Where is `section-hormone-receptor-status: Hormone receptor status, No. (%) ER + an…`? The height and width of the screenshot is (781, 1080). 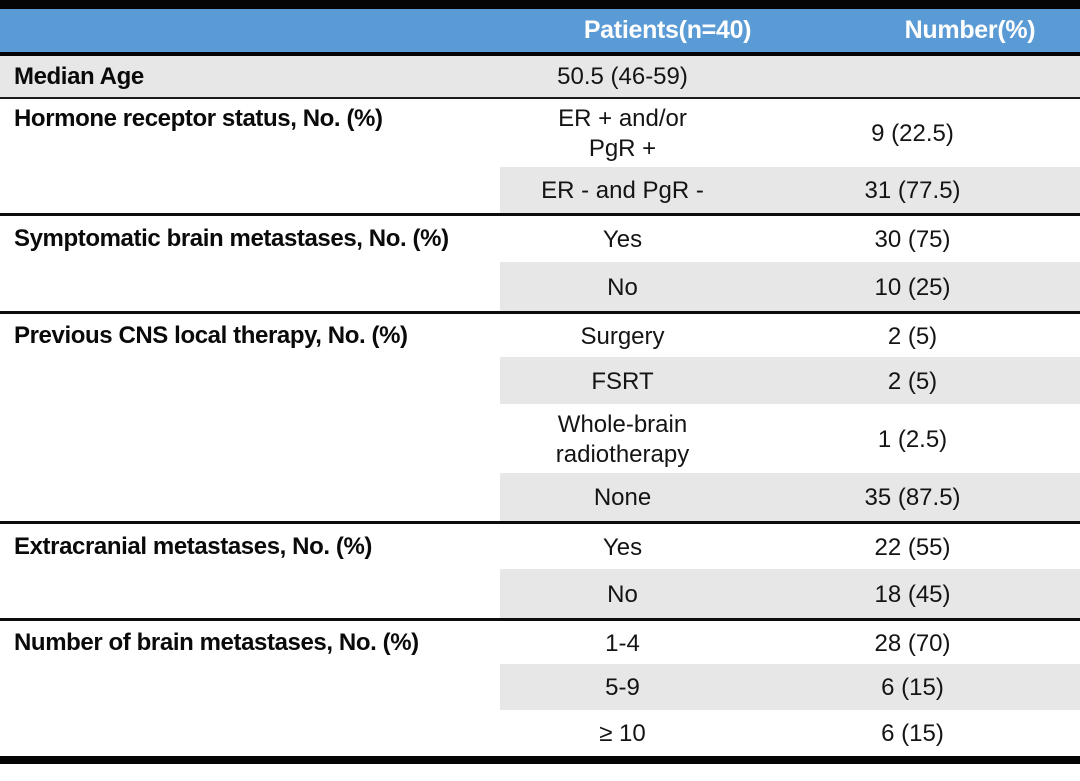
section-hormone-receptor-status: Hormone receptor status, No. (%) ER + an… is located at coordinates (540, 156).